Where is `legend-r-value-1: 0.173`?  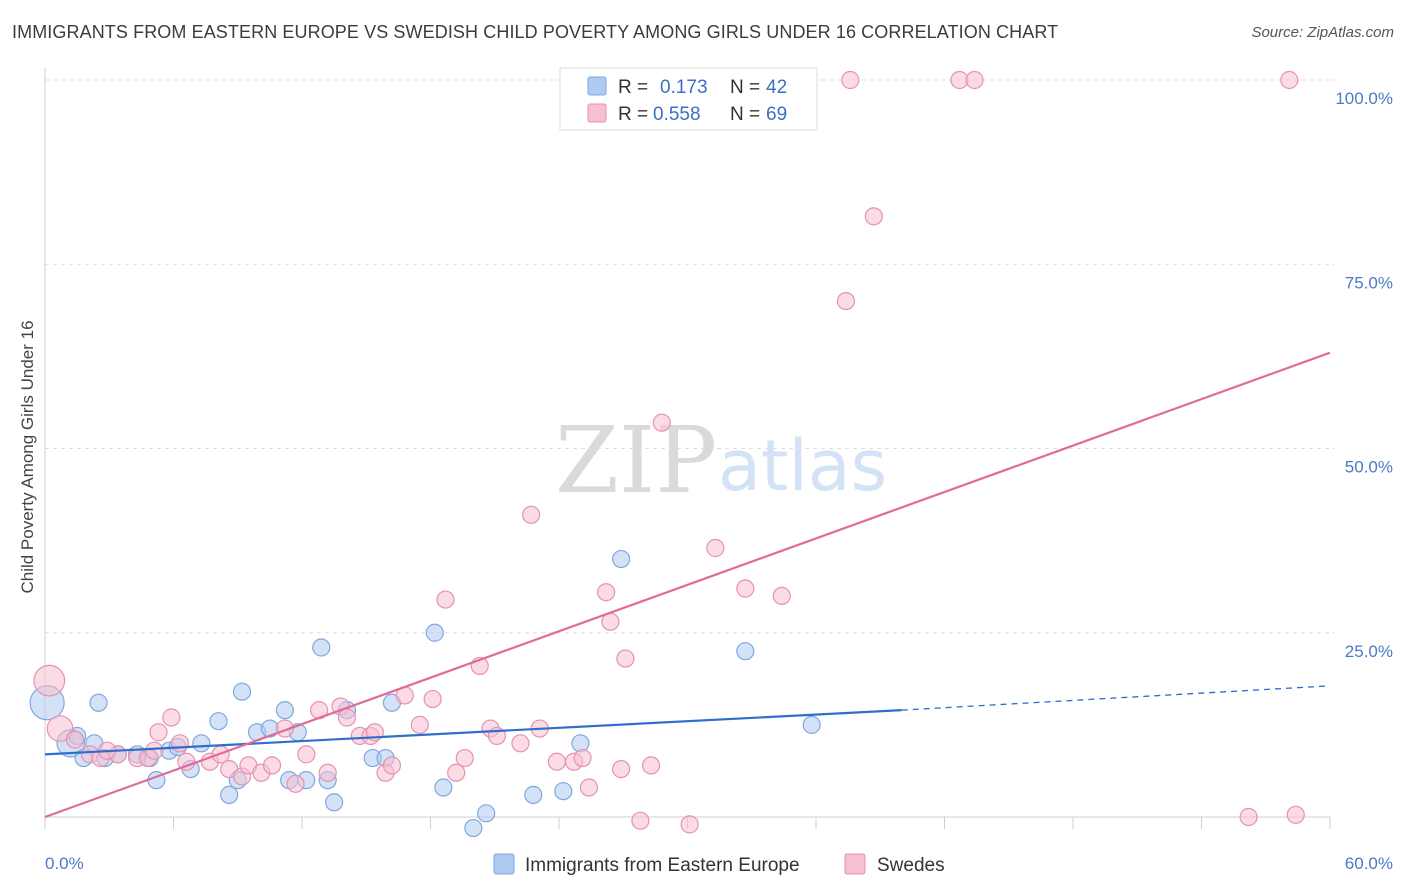
legend-r-value-1: 0.173 is located at coordinates (684, 87).